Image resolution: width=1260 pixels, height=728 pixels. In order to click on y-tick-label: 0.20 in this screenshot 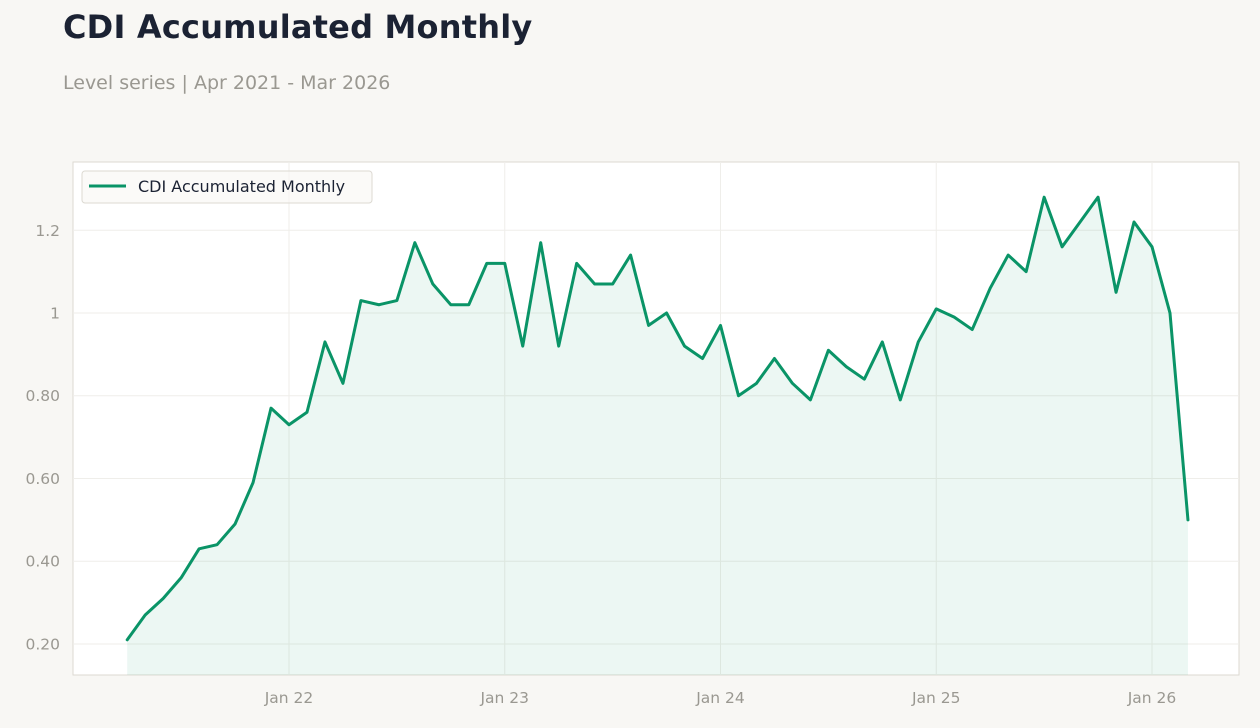, I will do `click(42, 644)`.